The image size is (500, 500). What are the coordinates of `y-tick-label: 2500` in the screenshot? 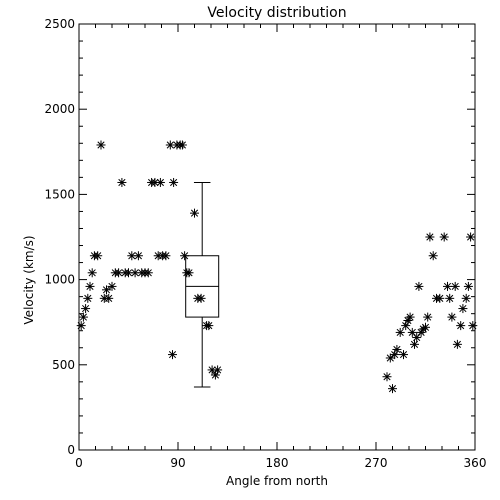 It's located at (59, 24).